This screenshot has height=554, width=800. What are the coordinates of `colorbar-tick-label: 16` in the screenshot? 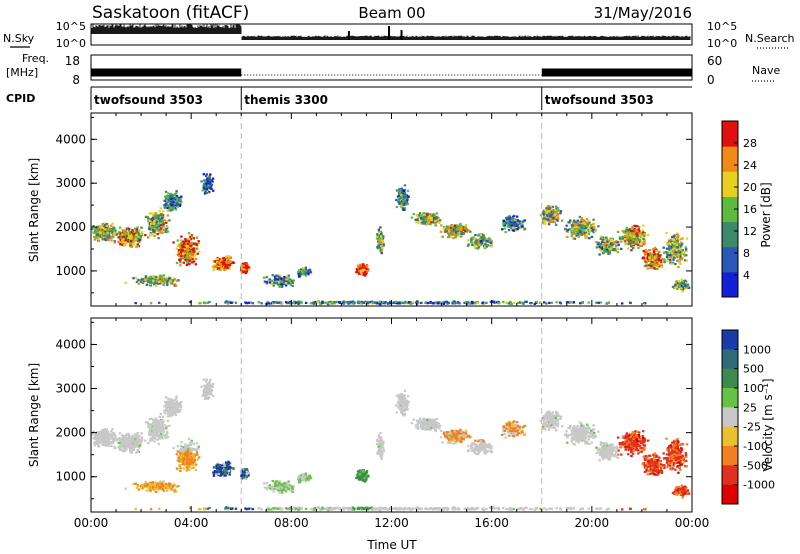 It's located at (750, 209).